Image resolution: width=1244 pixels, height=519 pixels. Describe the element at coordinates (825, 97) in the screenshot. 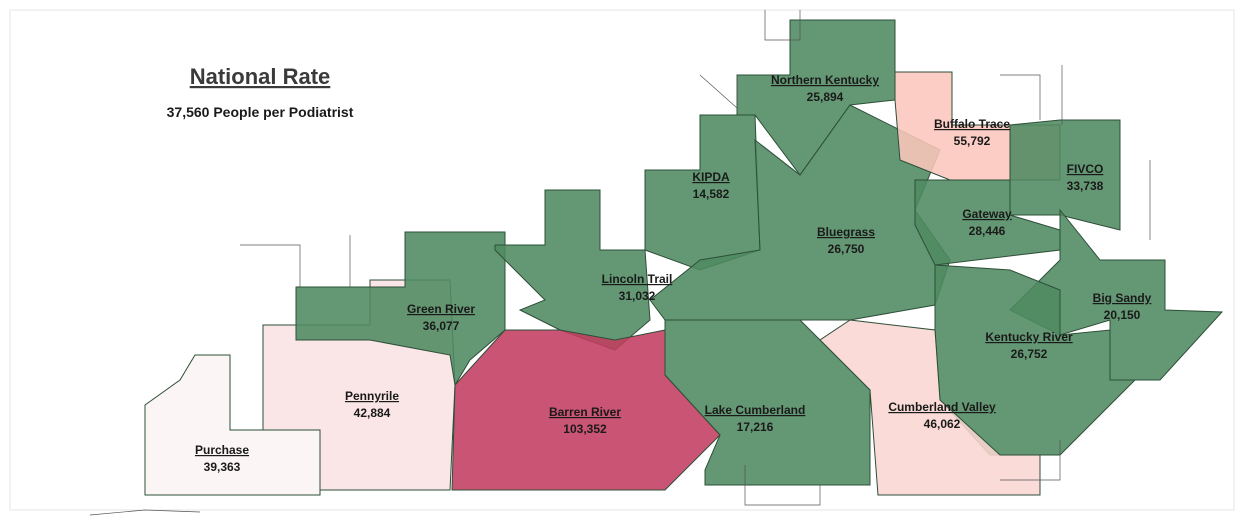

I see `region-value: 25,894` at that location.